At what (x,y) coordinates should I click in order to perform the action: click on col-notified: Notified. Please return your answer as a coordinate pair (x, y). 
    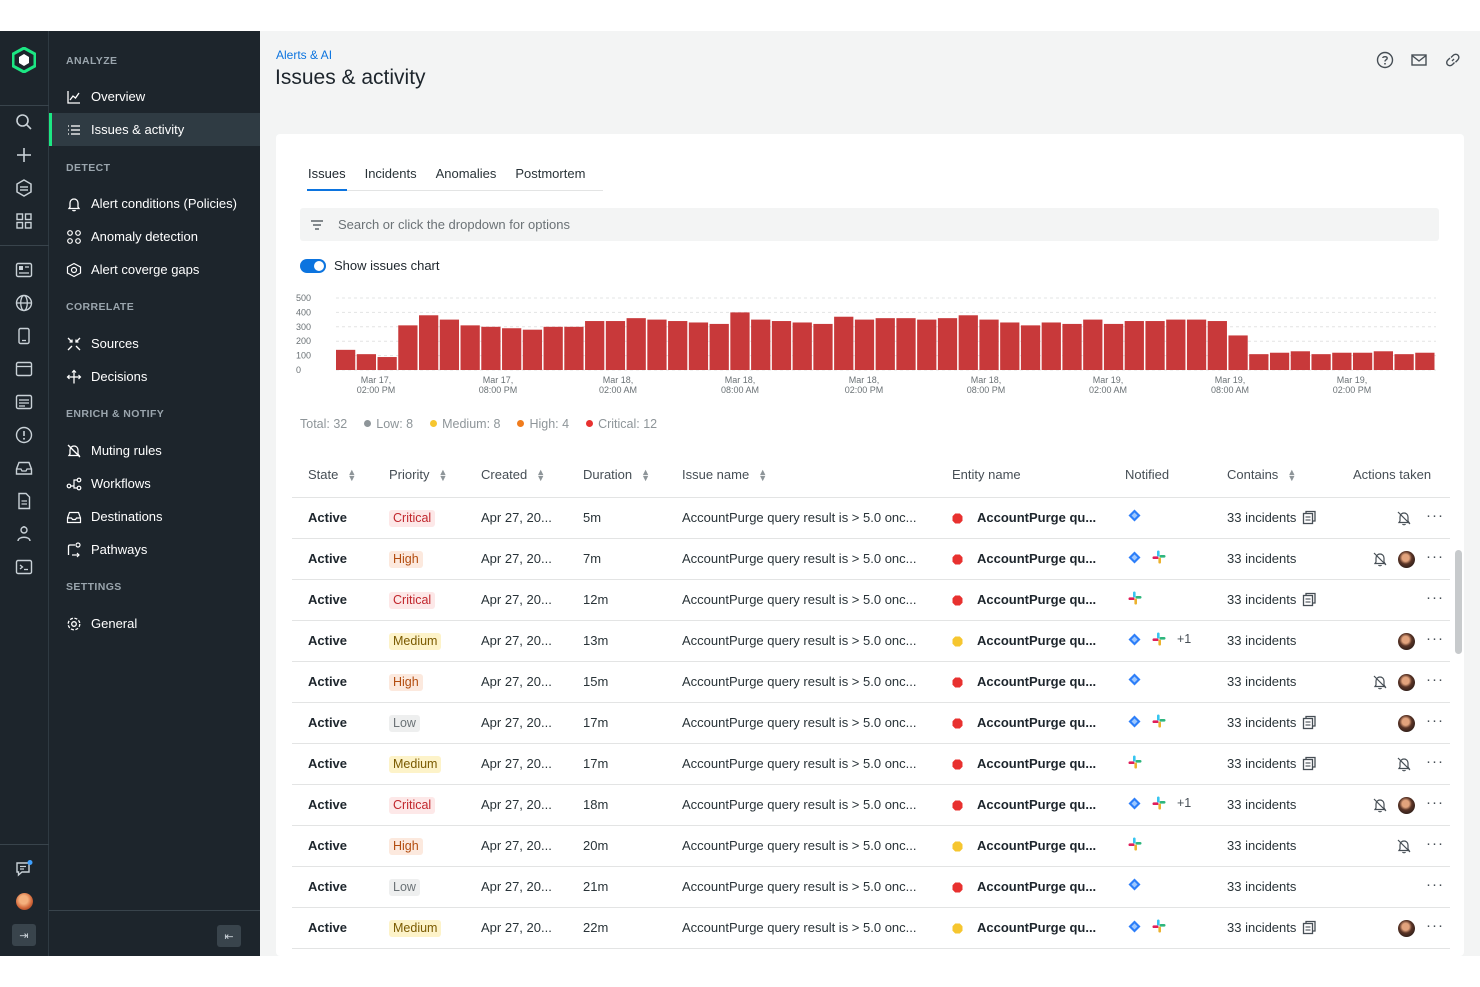
    Looking at the image, I should click on (1147, 474).